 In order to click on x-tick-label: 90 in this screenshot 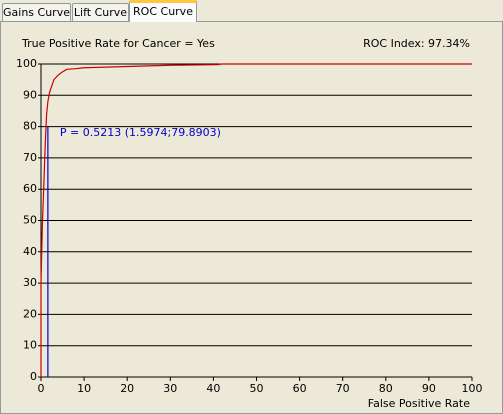, I will do `click(429, 388)`.